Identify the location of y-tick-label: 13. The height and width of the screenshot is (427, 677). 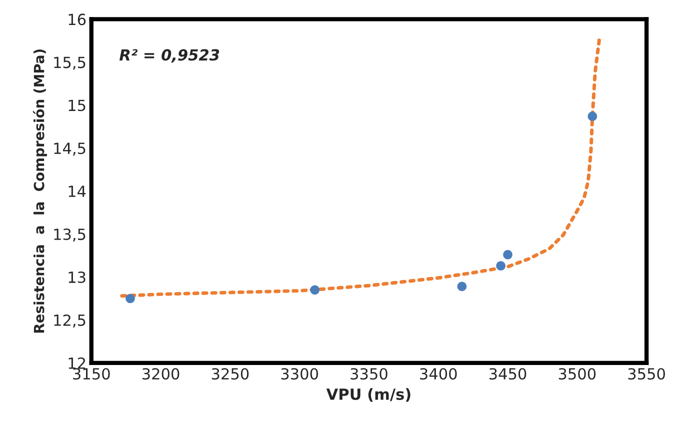
(77, 277).